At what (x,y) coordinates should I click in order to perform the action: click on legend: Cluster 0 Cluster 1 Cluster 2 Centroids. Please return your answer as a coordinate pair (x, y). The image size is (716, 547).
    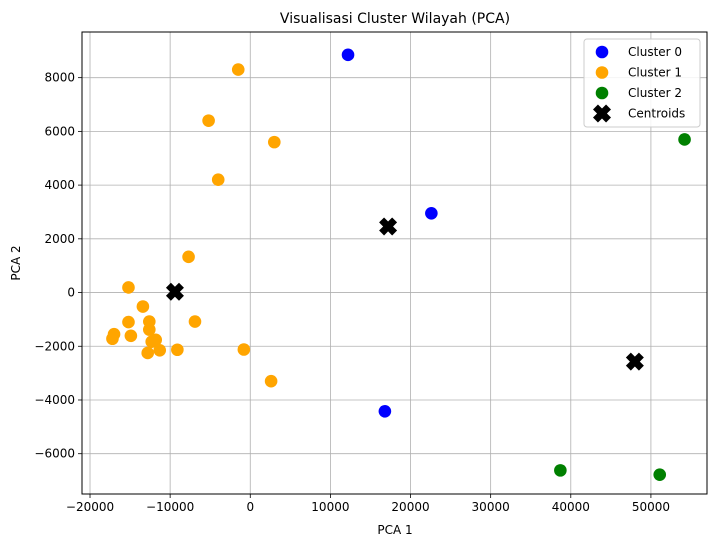
    Looking at the image, I should click on (642, 83).